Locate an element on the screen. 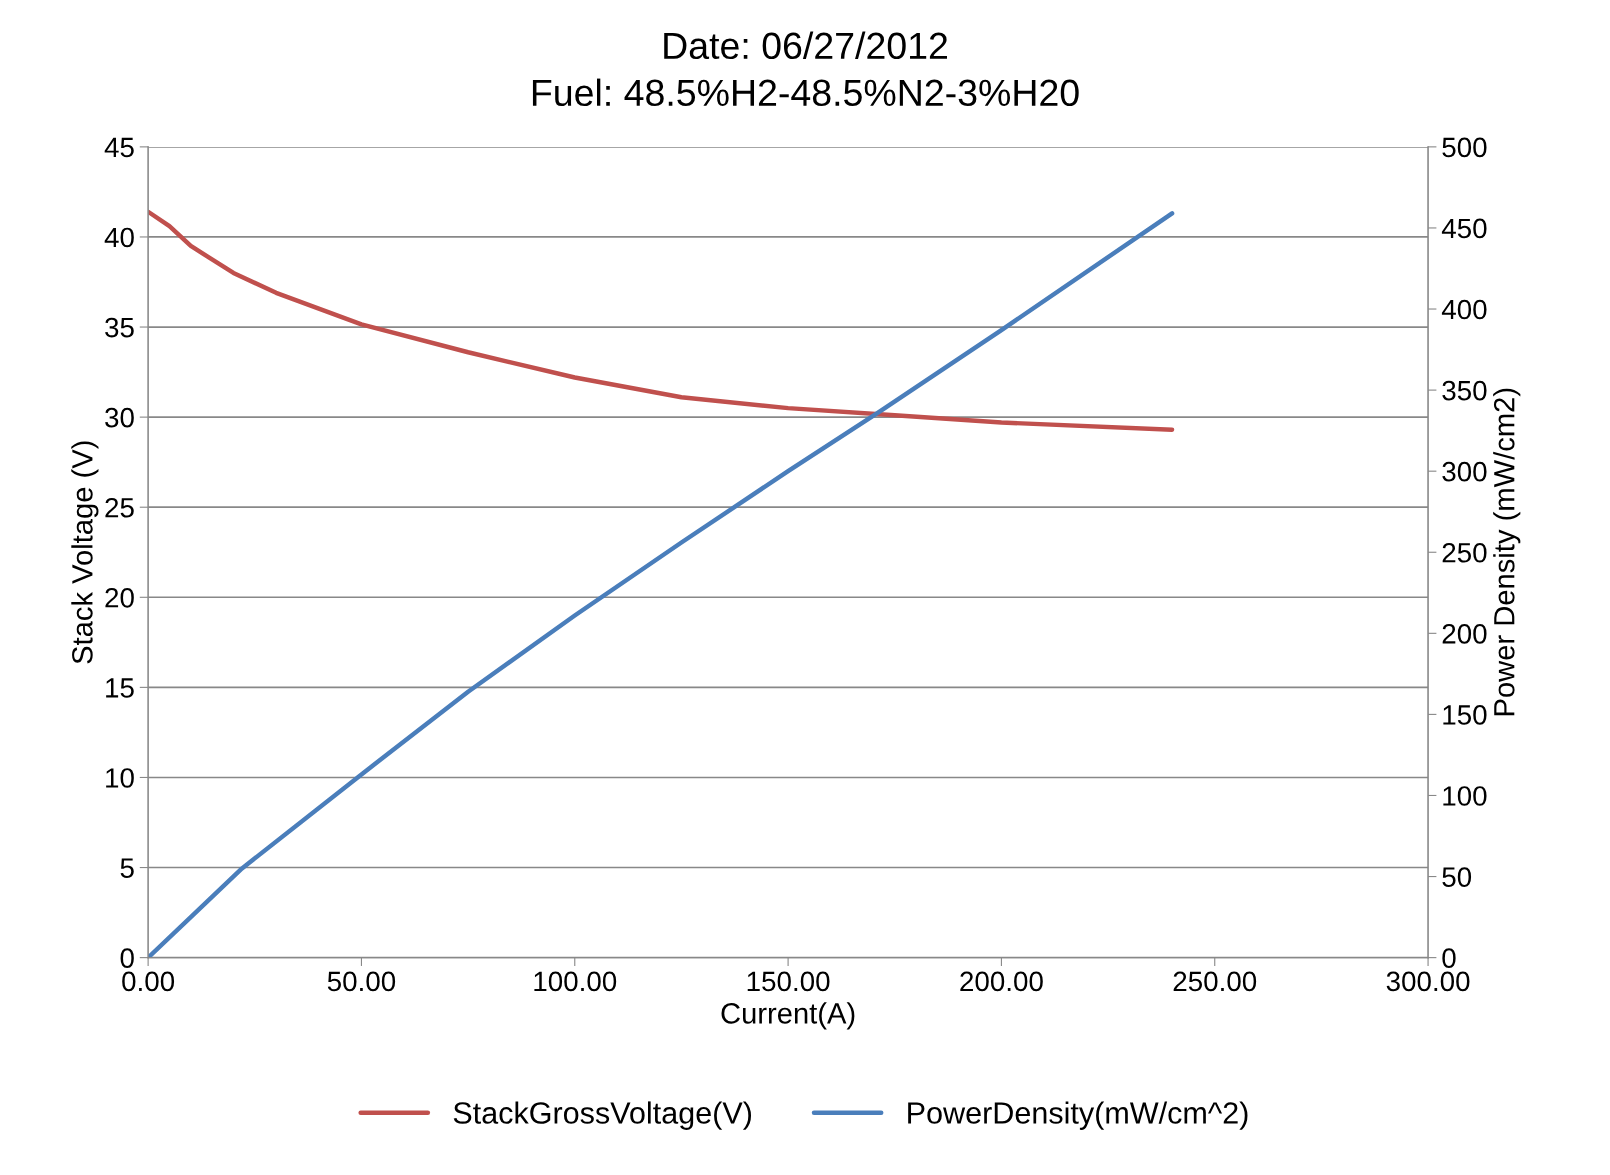  y2-tick-label: 150 is located at coordinates (1465, 715).